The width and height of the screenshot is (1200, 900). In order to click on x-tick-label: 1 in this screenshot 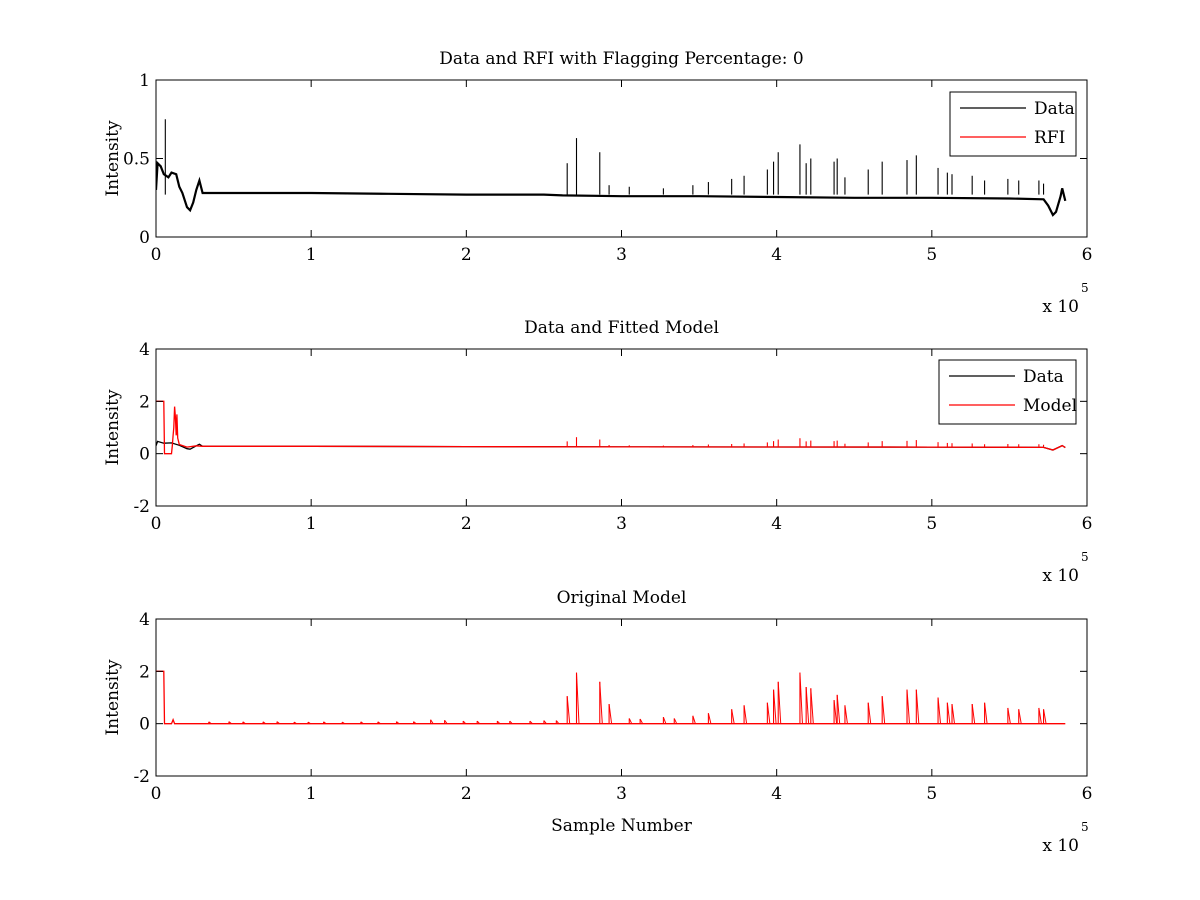, I will do `click(311, 794)`.